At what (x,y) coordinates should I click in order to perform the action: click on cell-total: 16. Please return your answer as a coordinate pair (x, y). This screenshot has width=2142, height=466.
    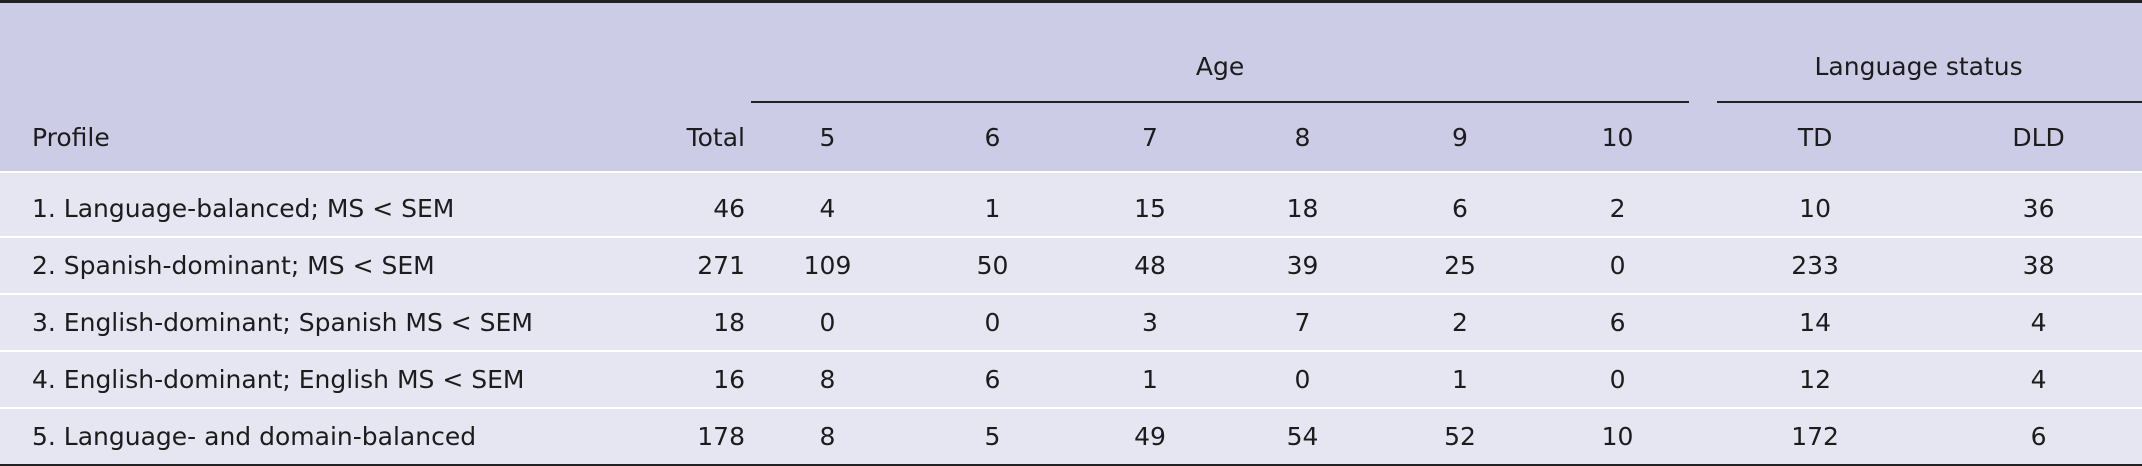
    Looking at the image, I should click on (672, 380).